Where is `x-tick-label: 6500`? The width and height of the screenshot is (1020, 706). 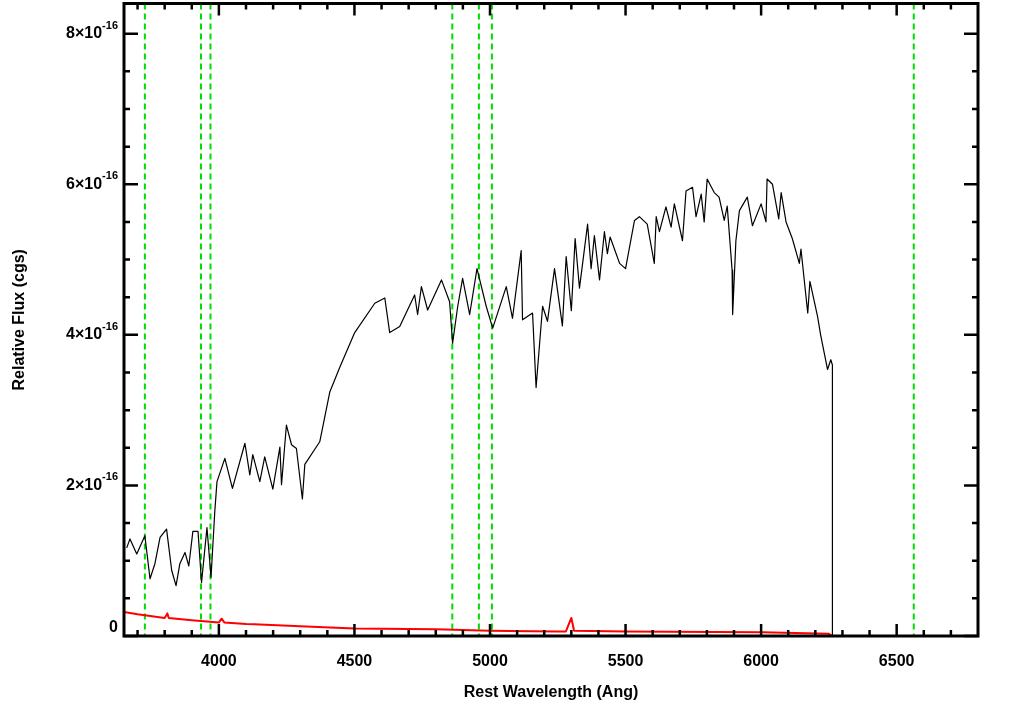 x-tick-label: 6500 is located at coordinates (896, 661).